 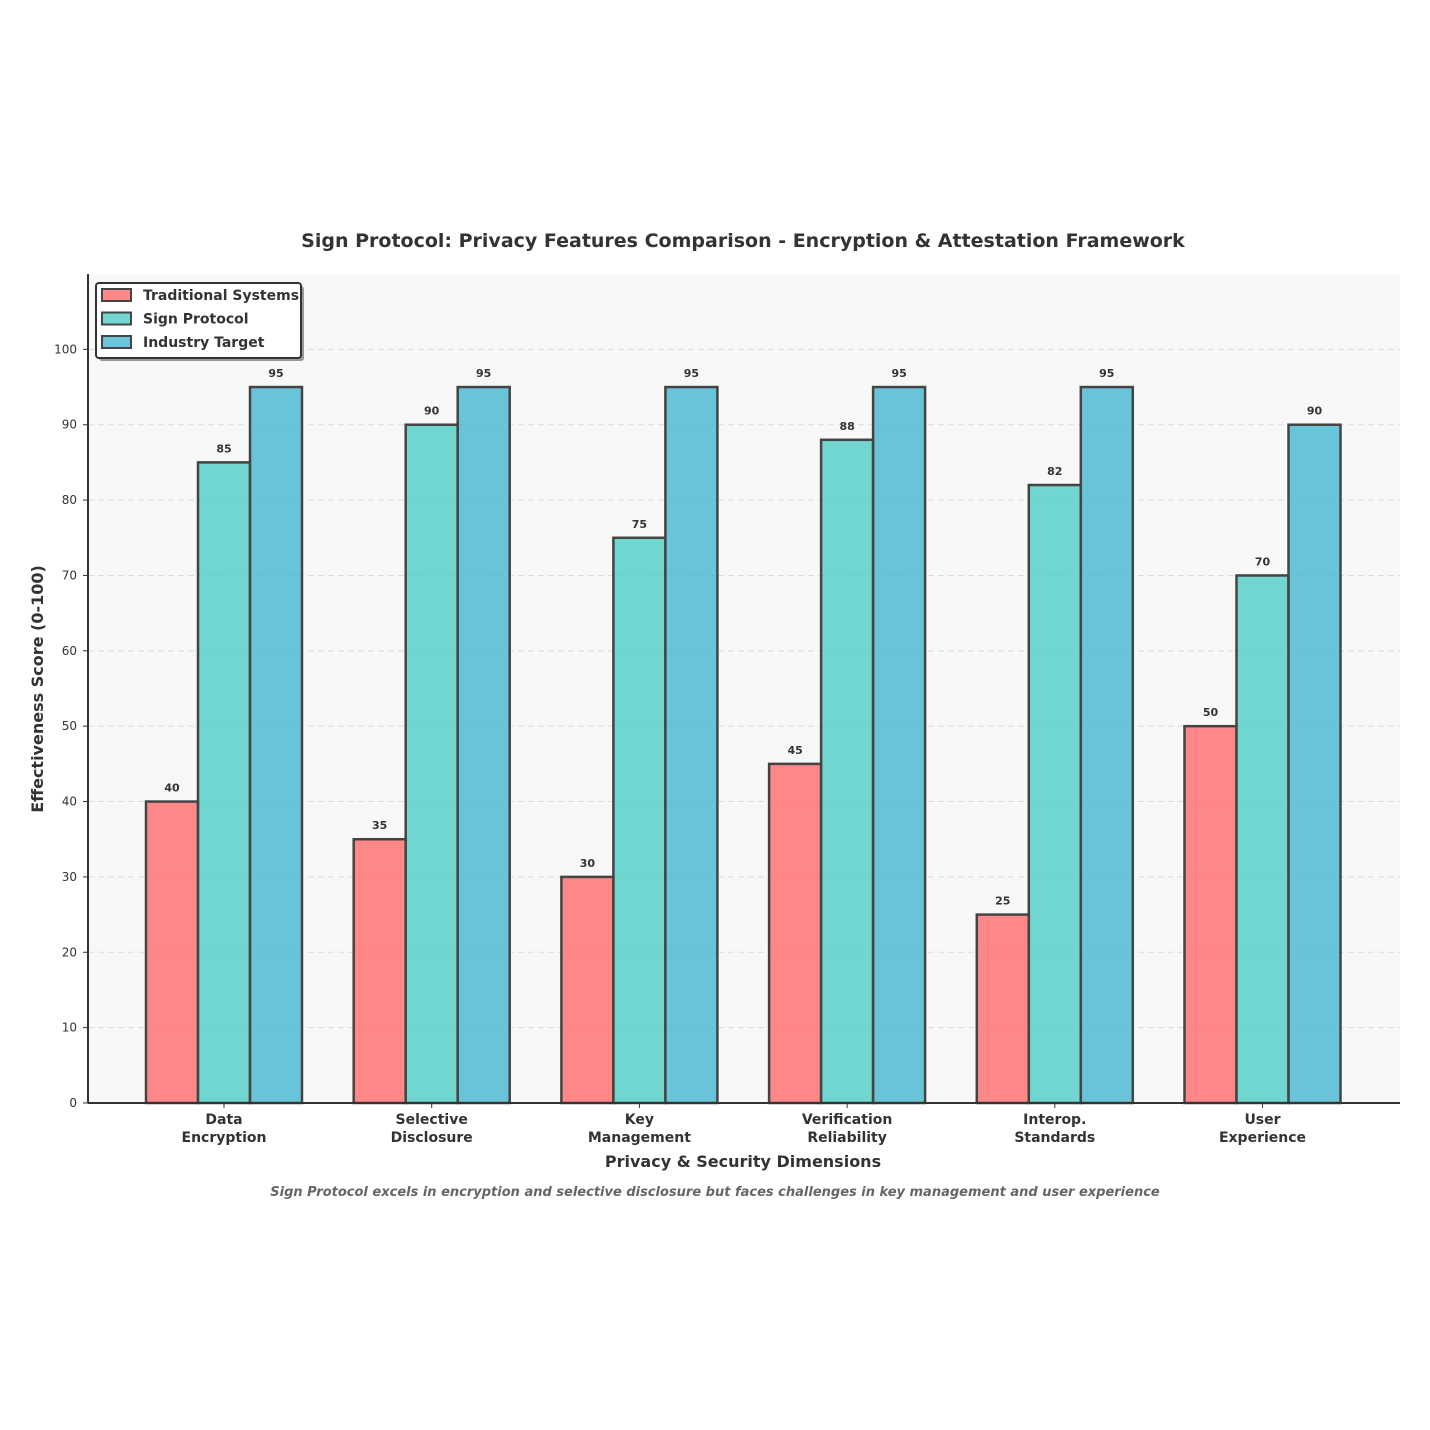 I want to click on legend-box, so click(x=198, y=320).